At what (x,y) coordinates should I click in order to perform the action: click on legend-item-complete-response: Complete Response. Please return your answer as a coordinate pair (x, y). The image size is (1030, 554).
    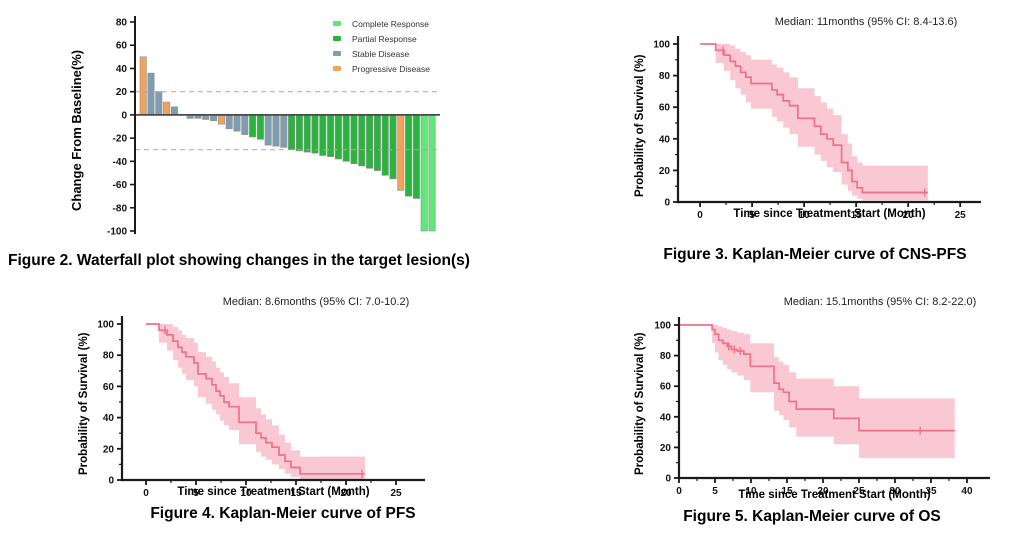
    Looking at the image, I should click on (381, 23).